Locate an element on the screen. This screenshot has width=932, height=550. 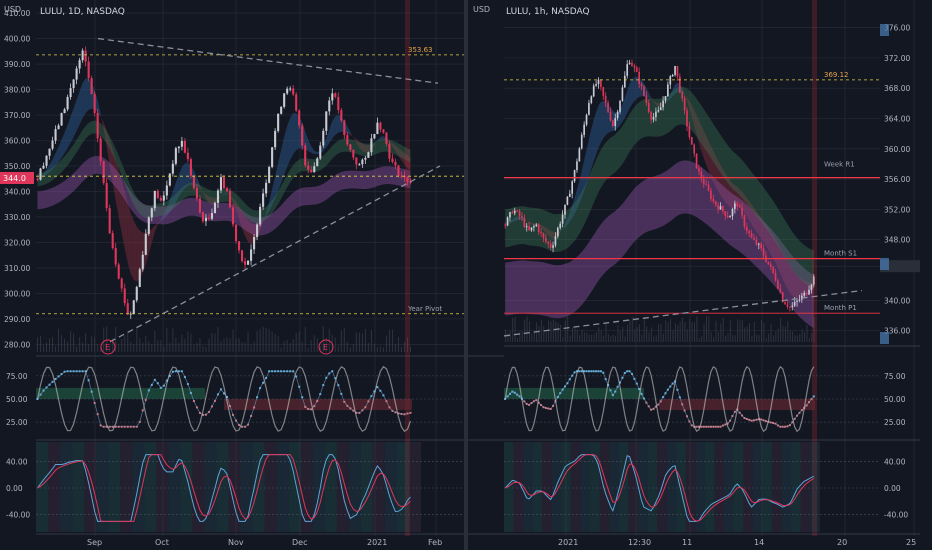
level-annotation: 353.63 is located at coordinates (420, 50).